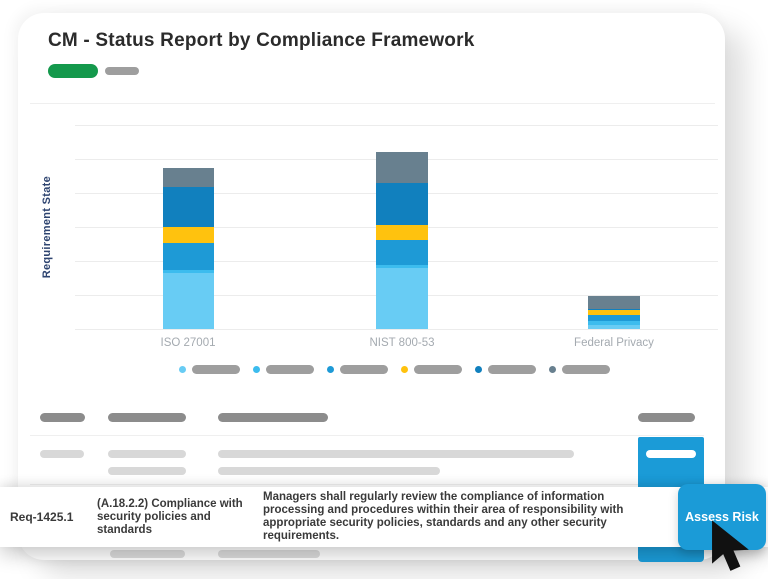  I want to click on row-skeleton-desc-line1, so click(396, 454).